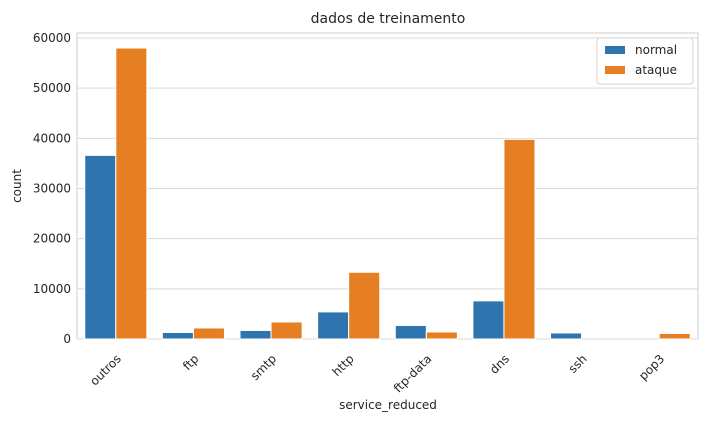 The height and width of the screenshot is (421, 708). Describe the element at coordinates (674, 336) in the screenshot. I see `bar-ataque-pop3` at that location.